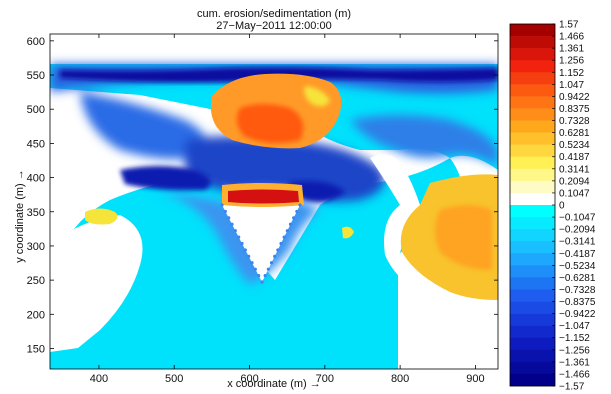  Describe the element at coordinates (36, 281) in the screenshot. I see `y-tick-label: 250` at that location.